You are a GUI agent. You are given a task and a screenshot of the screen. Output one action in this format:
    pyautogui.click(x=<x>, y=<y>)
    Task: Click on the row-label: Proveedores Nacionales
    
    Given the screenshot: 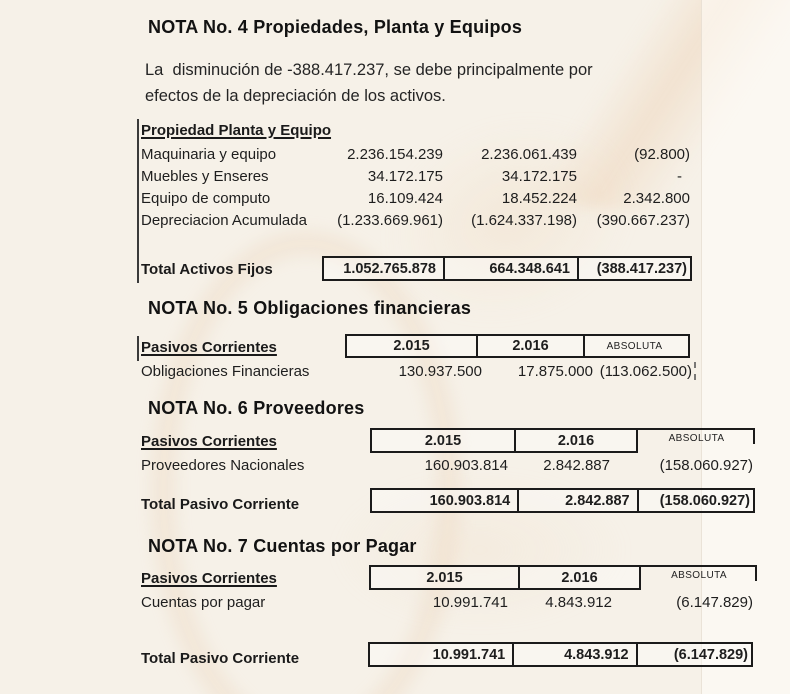 What is the action you would take?
    pyautogui.click(x=223, y=465)
    